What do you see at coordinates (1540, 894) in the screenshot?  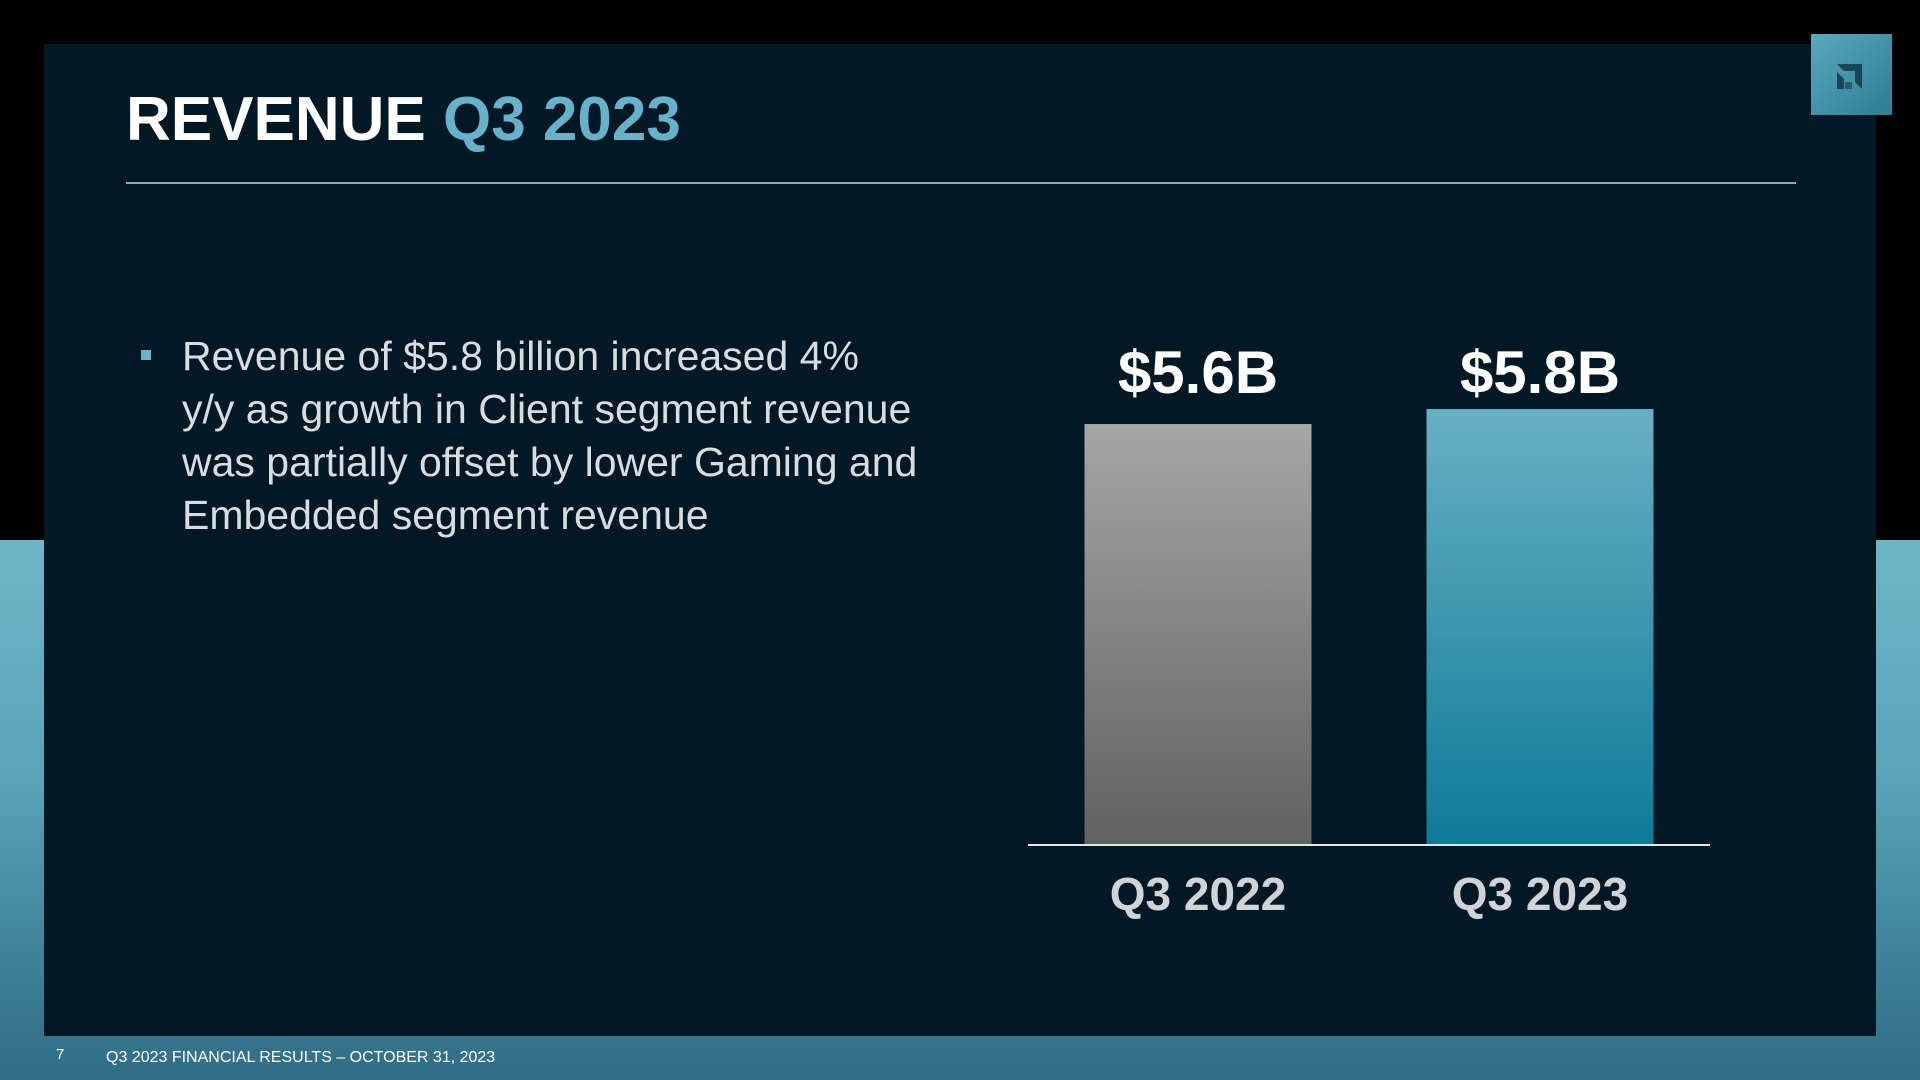 I see `category-label: Q3 2023` at bounding box center [1540, 894].